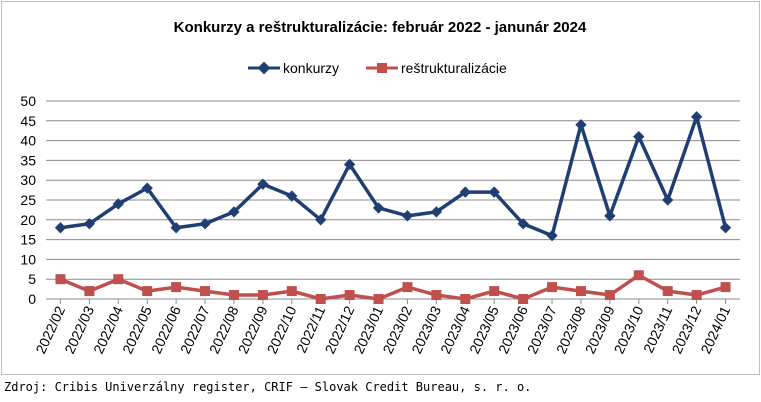  What do you see at coordinates (28, 121) in the screenshot?
I see `y-tick-label: 45` at bounding box center [28, 121].